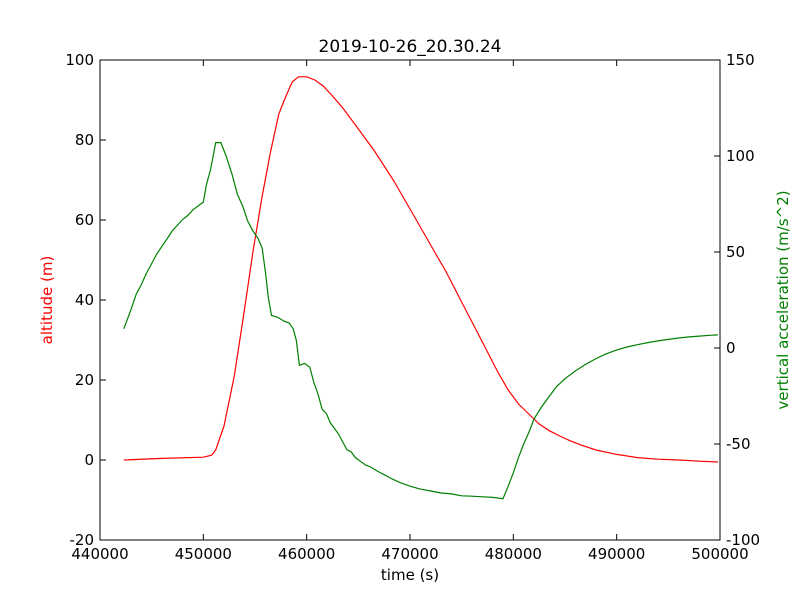 Image resolution: width=800 pixels, height=600 pixels. I want to click on right-tick-label: 50, so click(735, 252).